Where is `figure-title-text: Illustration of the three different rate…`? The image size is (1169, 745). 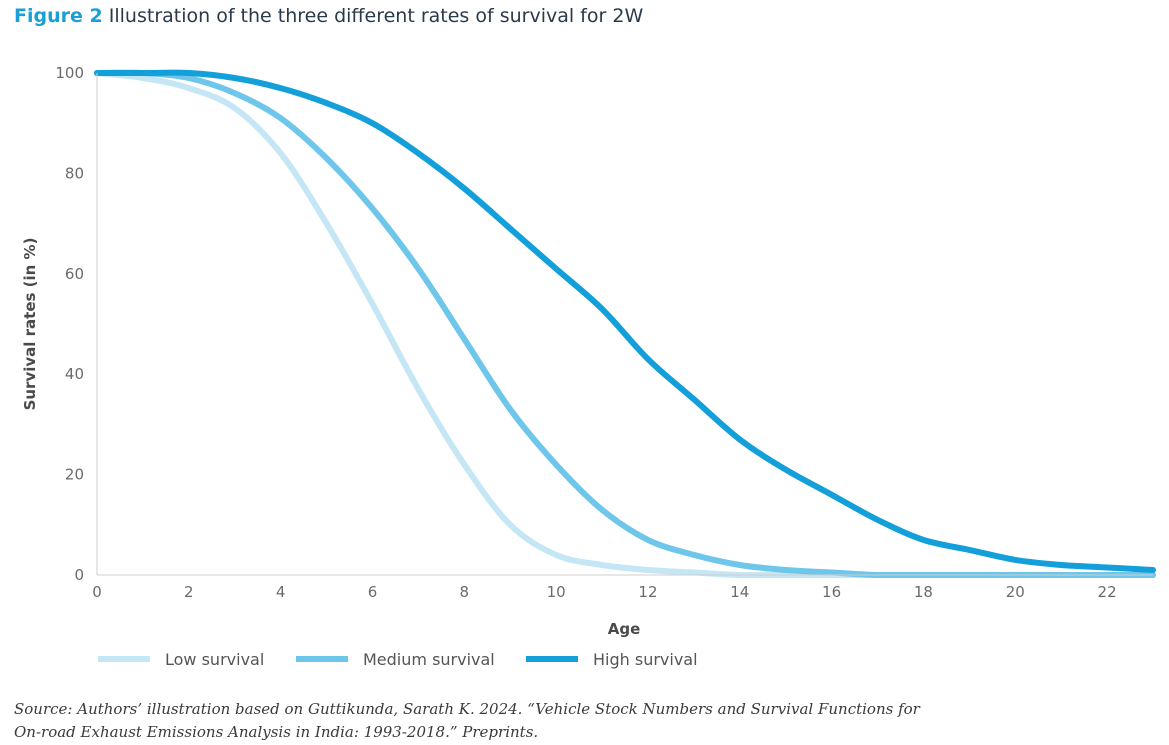 figure-title-text: Illustration of the three different rate… is located at coordinates (376, 16).